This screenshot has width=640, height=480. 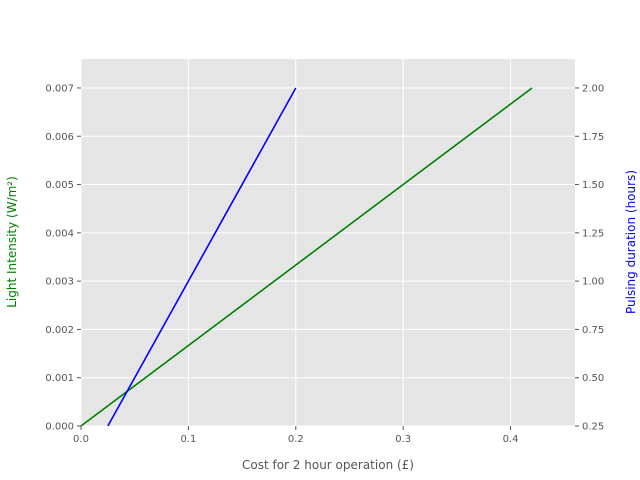 I want to click on right-y-tick-label: 0.75, so click(x=593, y=330).